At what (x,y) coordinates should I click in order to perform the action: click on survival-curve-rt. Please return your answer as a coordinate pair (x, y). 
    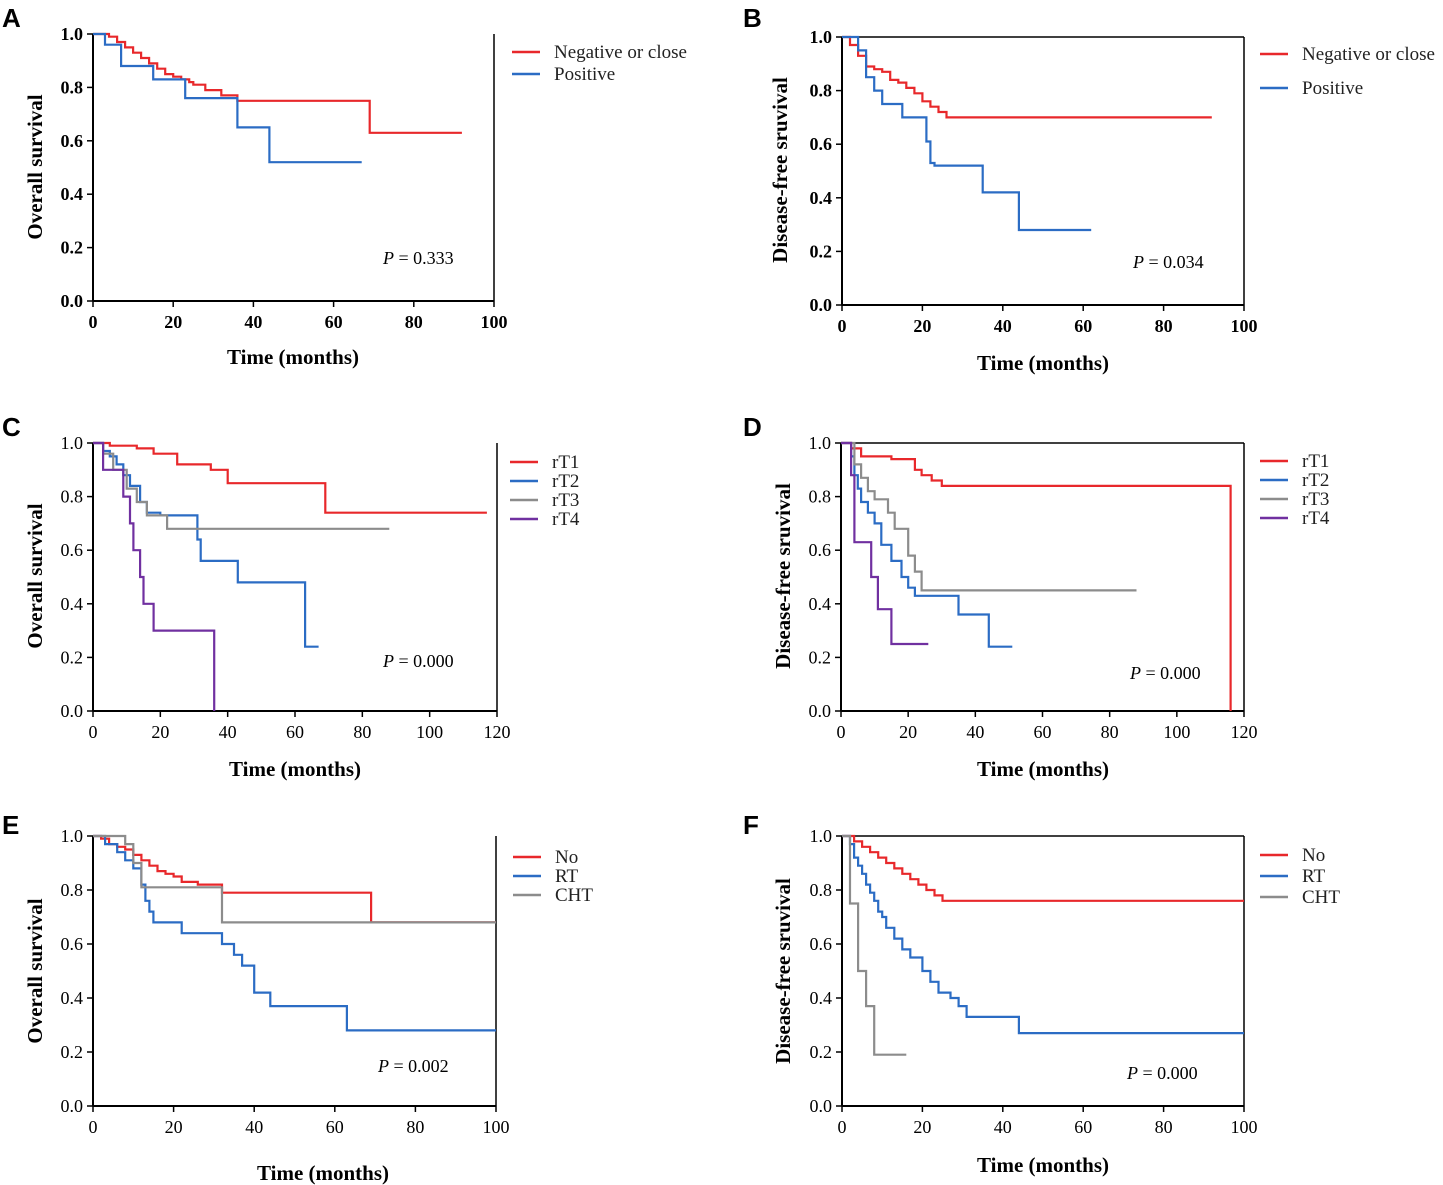
    Looking at the image, I should click on (1043, 934).